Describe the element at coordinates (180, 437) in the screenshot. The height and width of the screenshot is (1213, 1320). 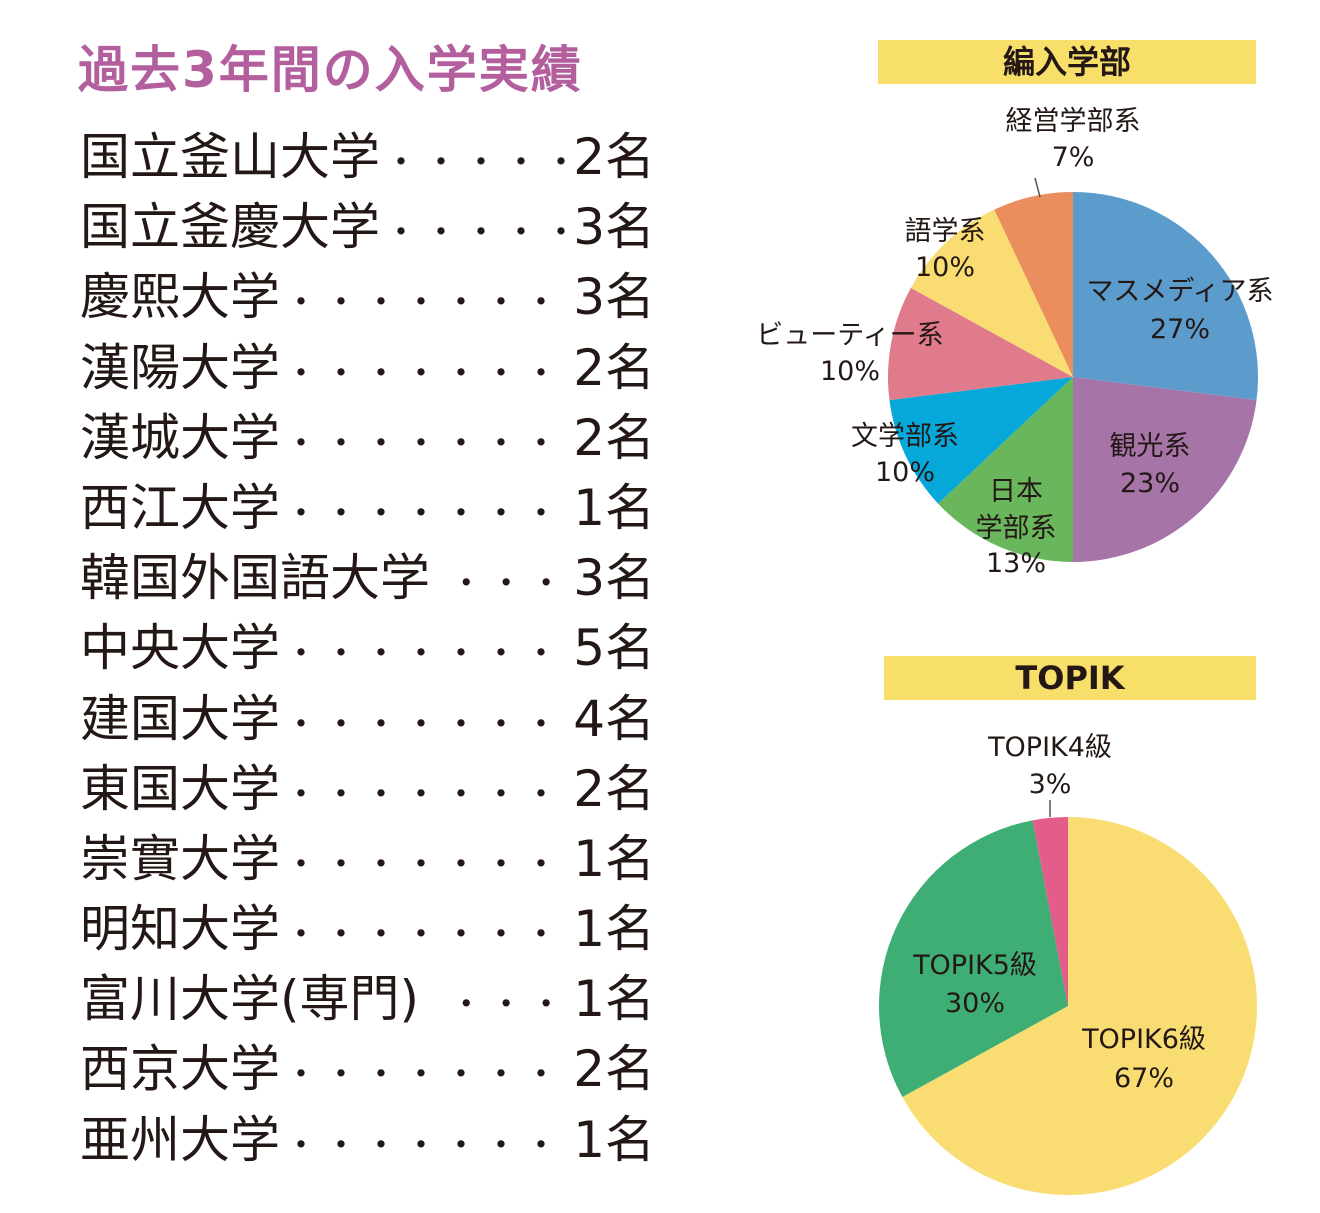
I see `university-name: 漢城大学` at that location.